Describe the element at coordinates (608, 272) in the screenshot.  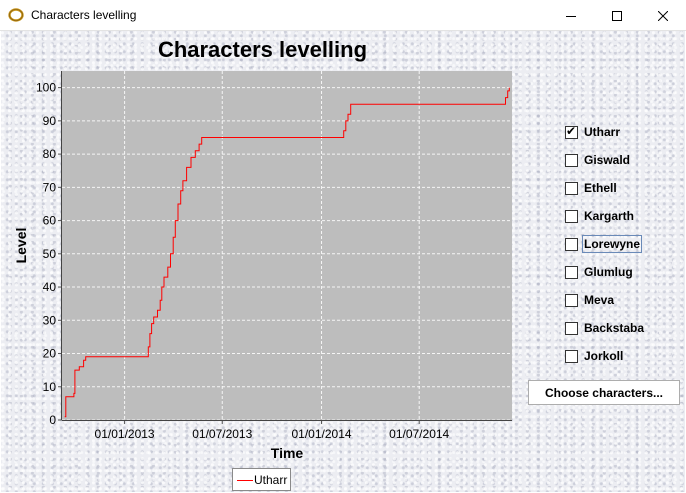
I see `character-label: Glumlug` at that location.